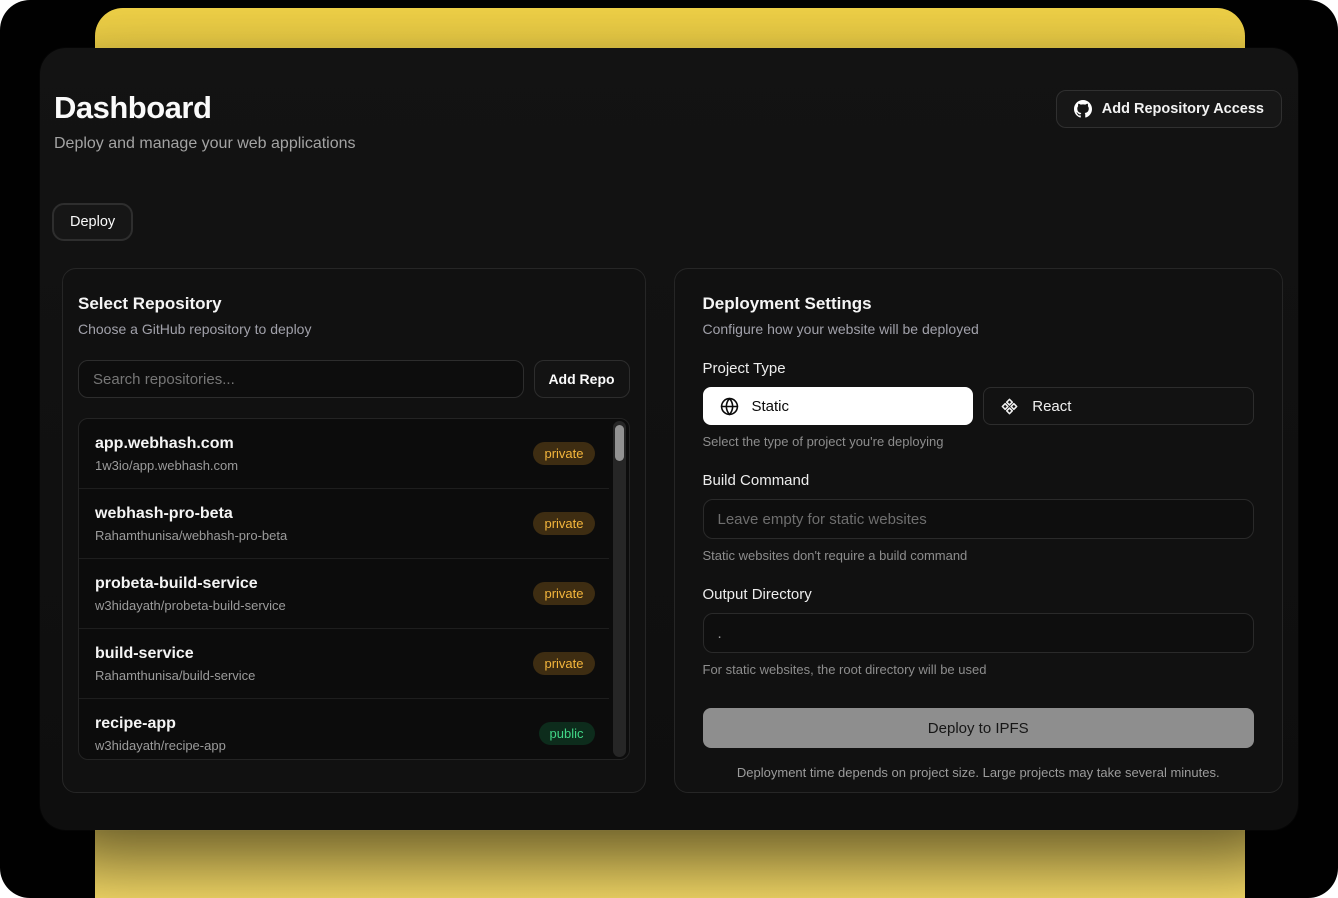 The image size is (1338, 898). What do you see at coordinates (191, 535) in the screenshot?
I see `repo-full-name: Rahamthunisa/webhash-pro-beta` at bounding box center [191, 535].